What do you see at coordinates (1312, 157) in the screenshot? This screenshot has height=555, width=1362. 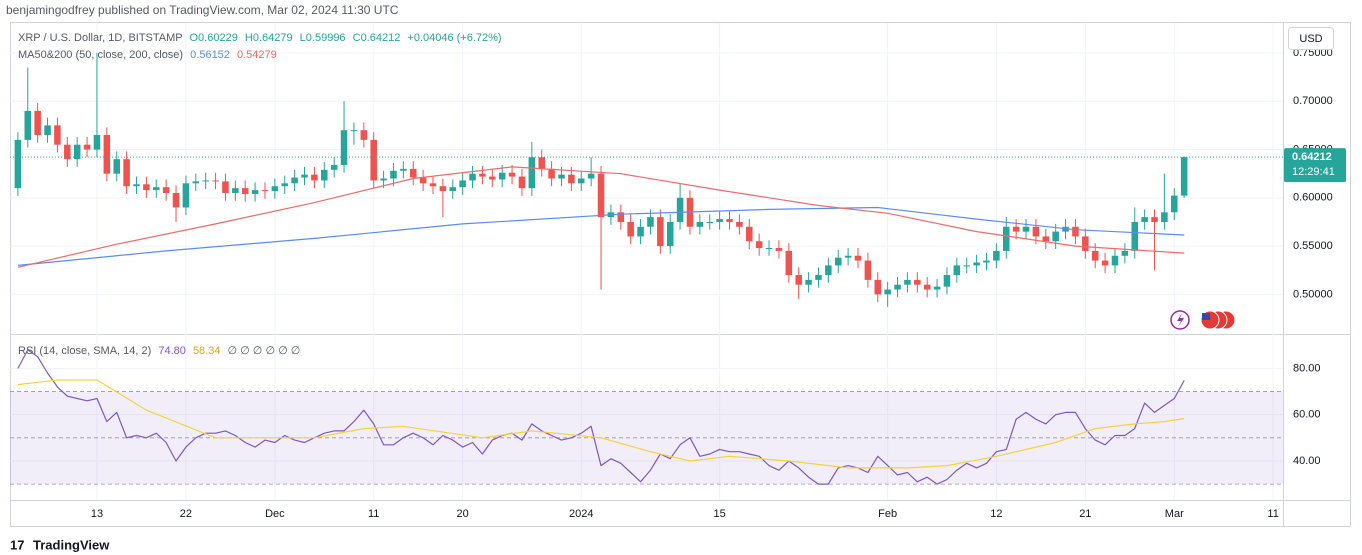 I see `last-price-label: 0.64212` at bounding box center [1312, 157].